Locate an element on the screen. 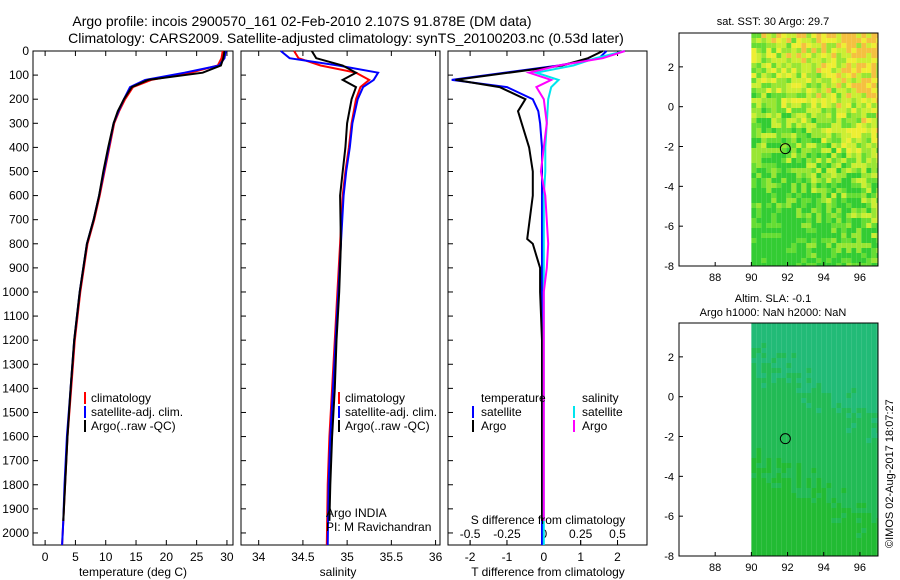  depth-tick-label: 100 is located at coordinates (19, 75).